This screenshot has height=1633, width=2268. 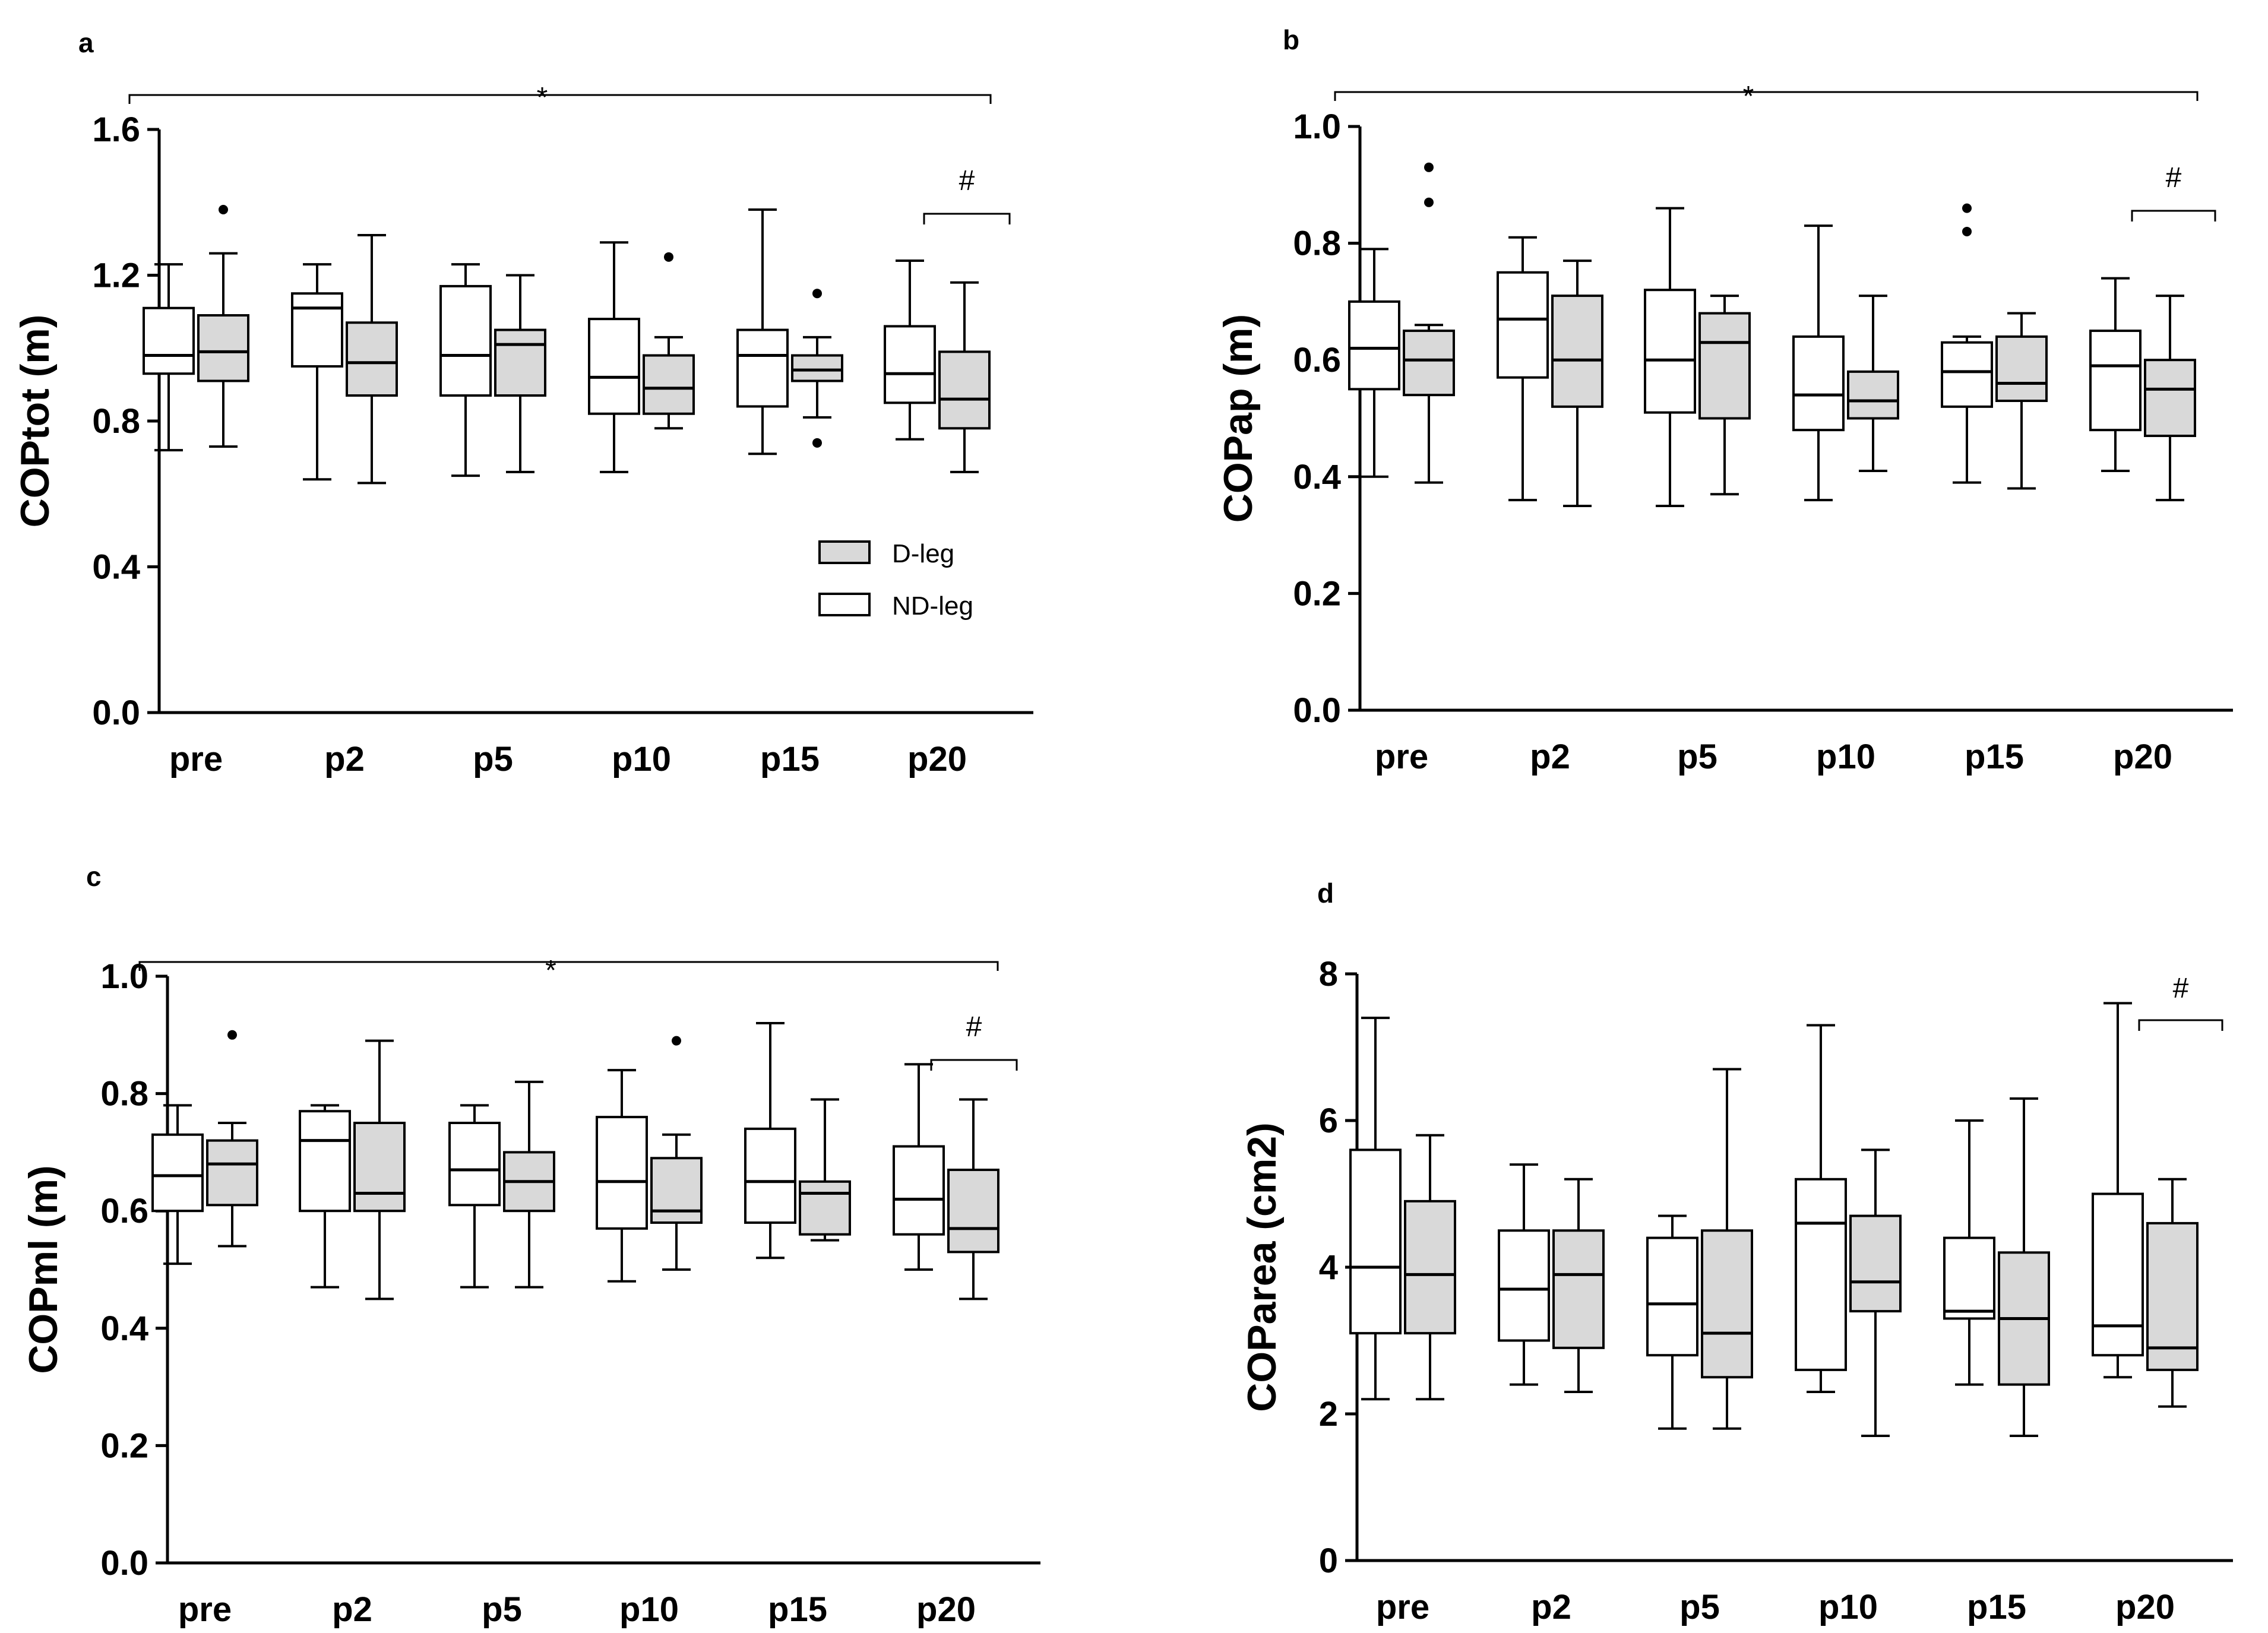 I want to click on y-tick-label: 8, so click(x=1328, y=974).